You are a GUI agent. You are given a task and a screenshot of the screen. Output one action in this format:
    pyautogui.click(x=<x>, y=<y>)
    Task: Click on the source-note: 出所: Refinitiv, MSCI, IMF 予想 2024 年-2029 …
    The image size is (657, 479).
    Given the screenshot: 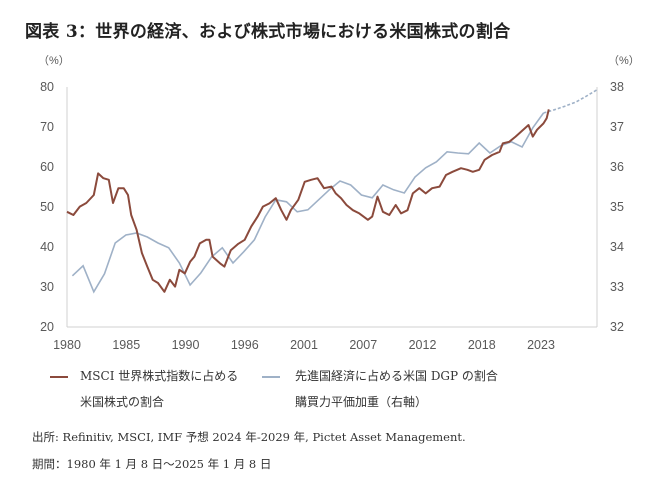 What is the action you would take?
    pyautogui.click(x=249, y=437)
    